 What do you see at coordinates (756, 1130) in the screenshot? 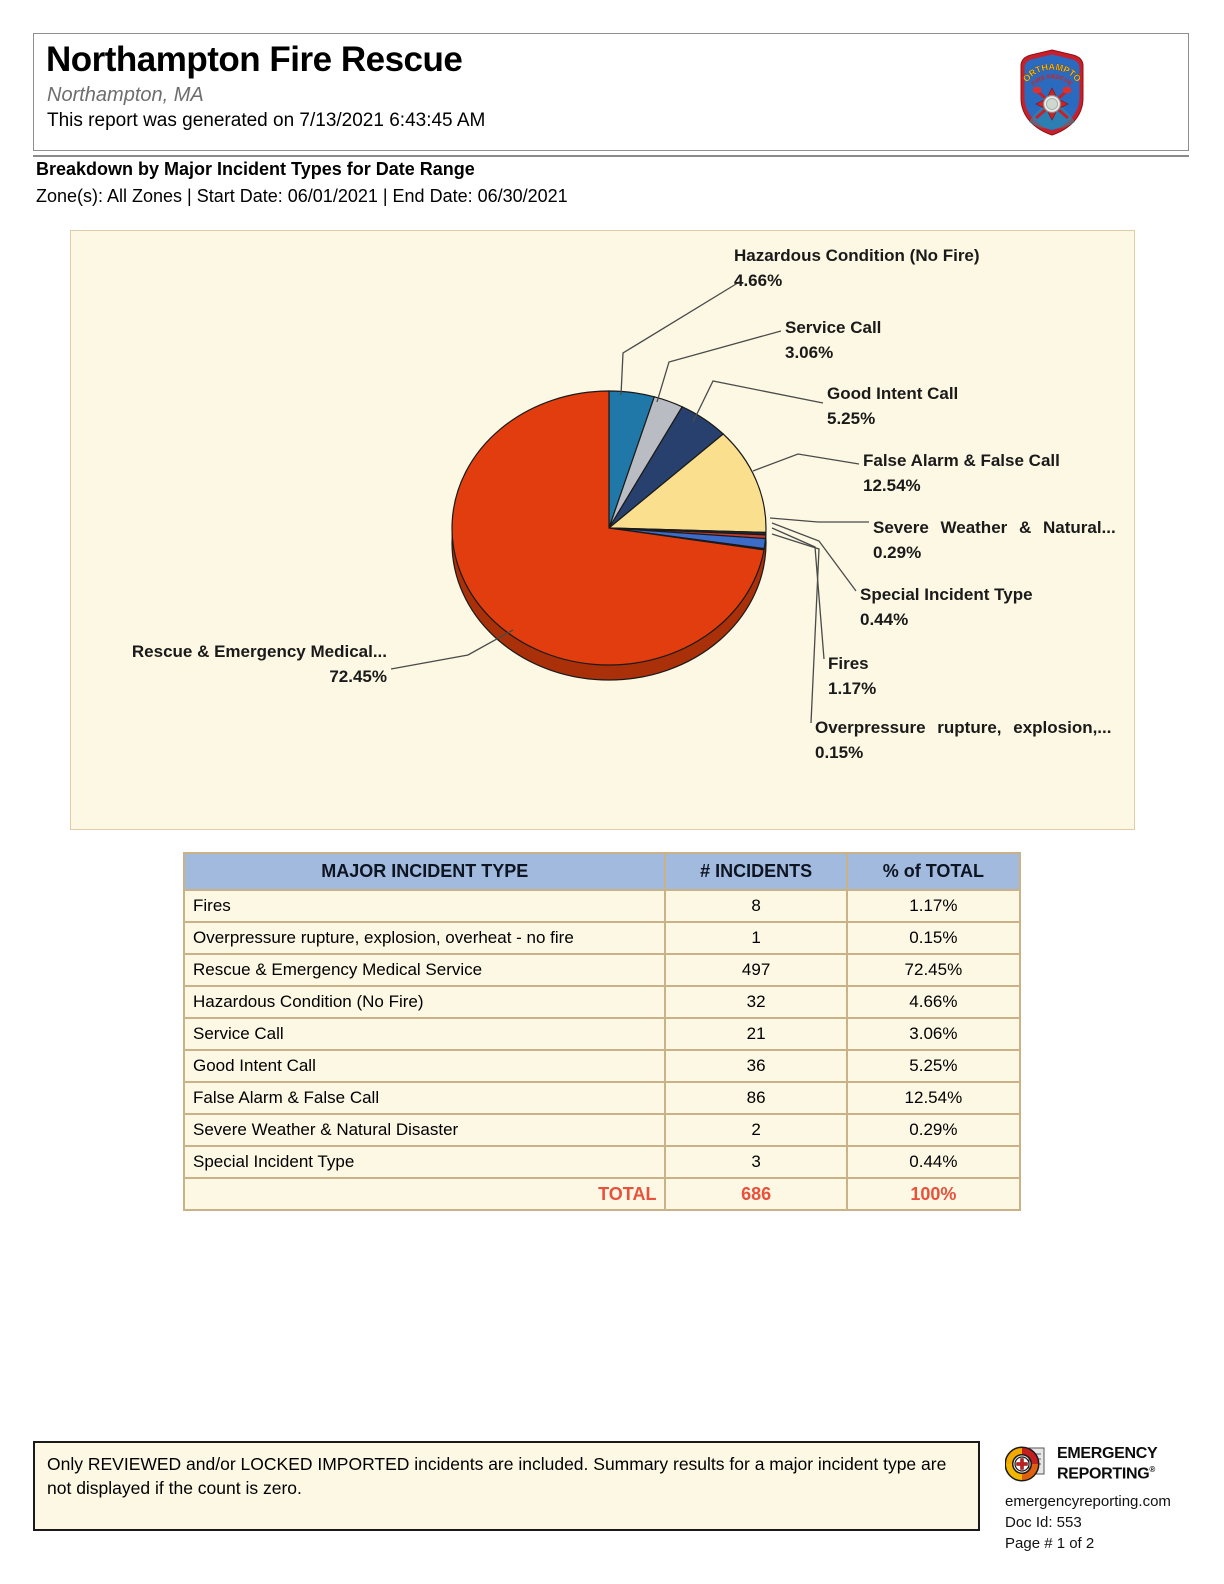
I see `incident-count-cell: 2` at bounding box center [756, 1130].